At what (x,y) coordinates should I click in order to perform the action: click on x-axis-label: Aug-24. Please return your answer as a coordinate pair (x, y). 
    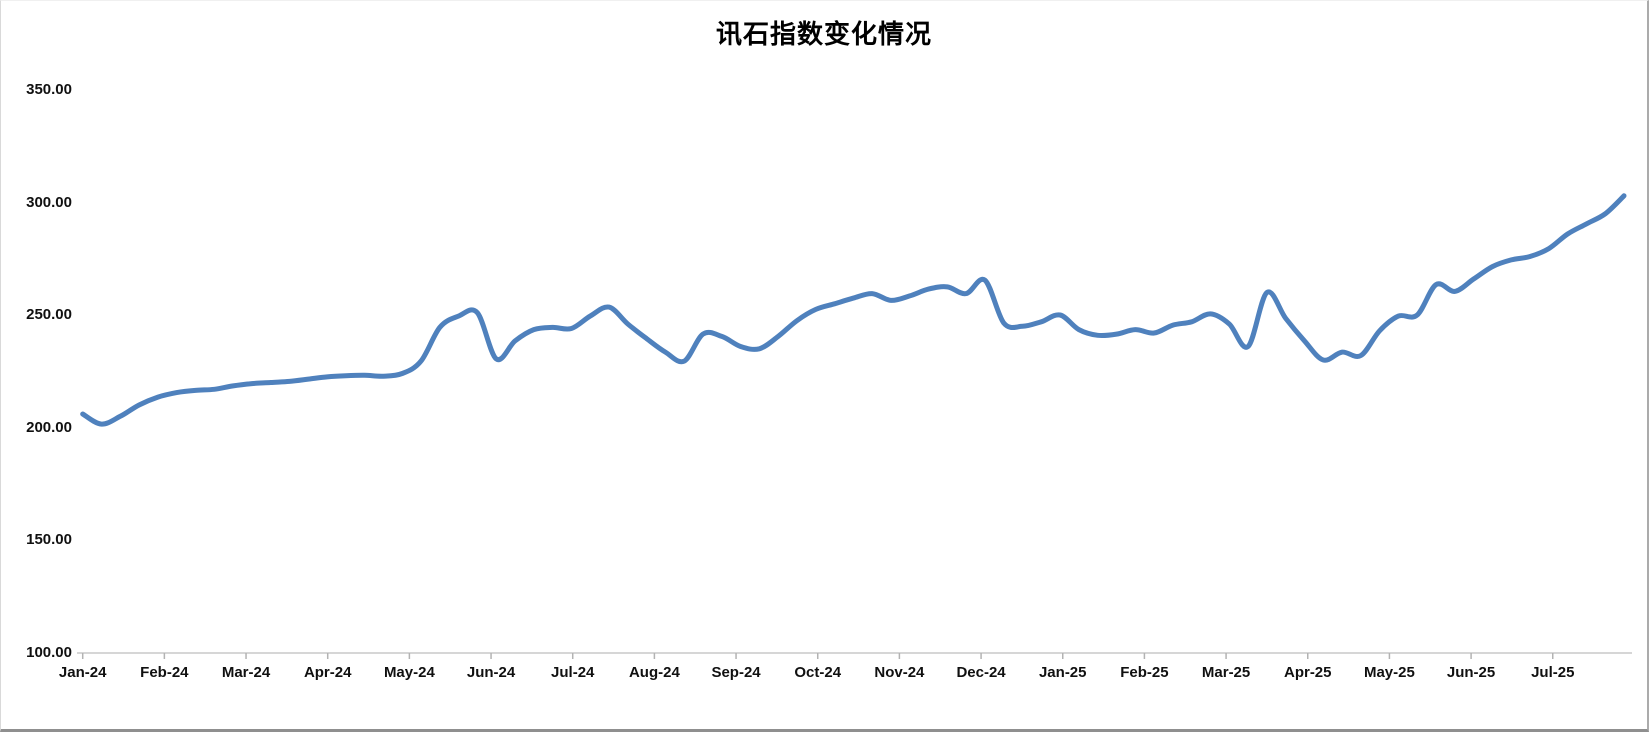
    Looking at the image, I should click on (654, 672).